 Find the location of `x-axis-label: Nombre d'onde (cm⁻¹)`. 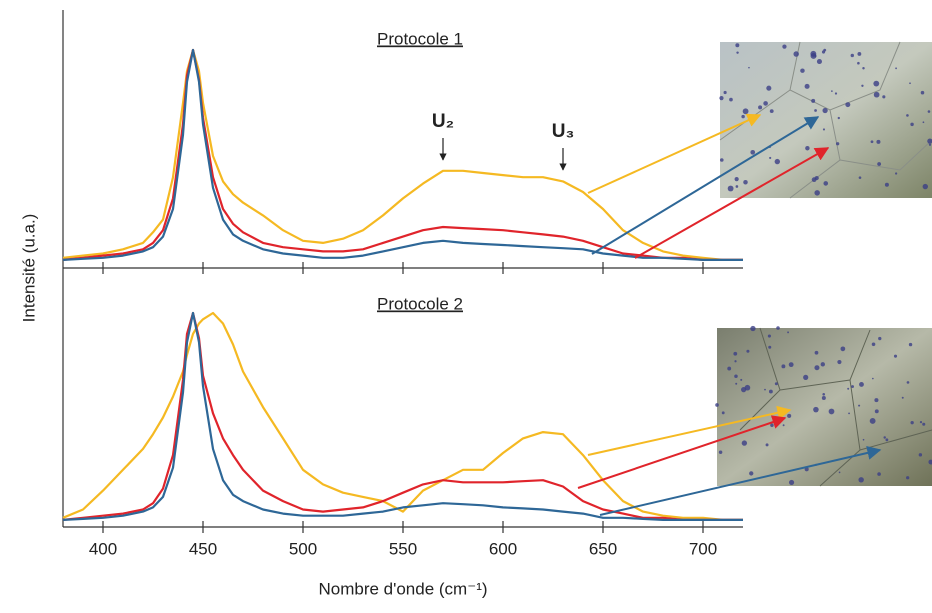

x-axis-label: Nombre d'onde (cm⁻¹) is located at coordinates (402, 588).